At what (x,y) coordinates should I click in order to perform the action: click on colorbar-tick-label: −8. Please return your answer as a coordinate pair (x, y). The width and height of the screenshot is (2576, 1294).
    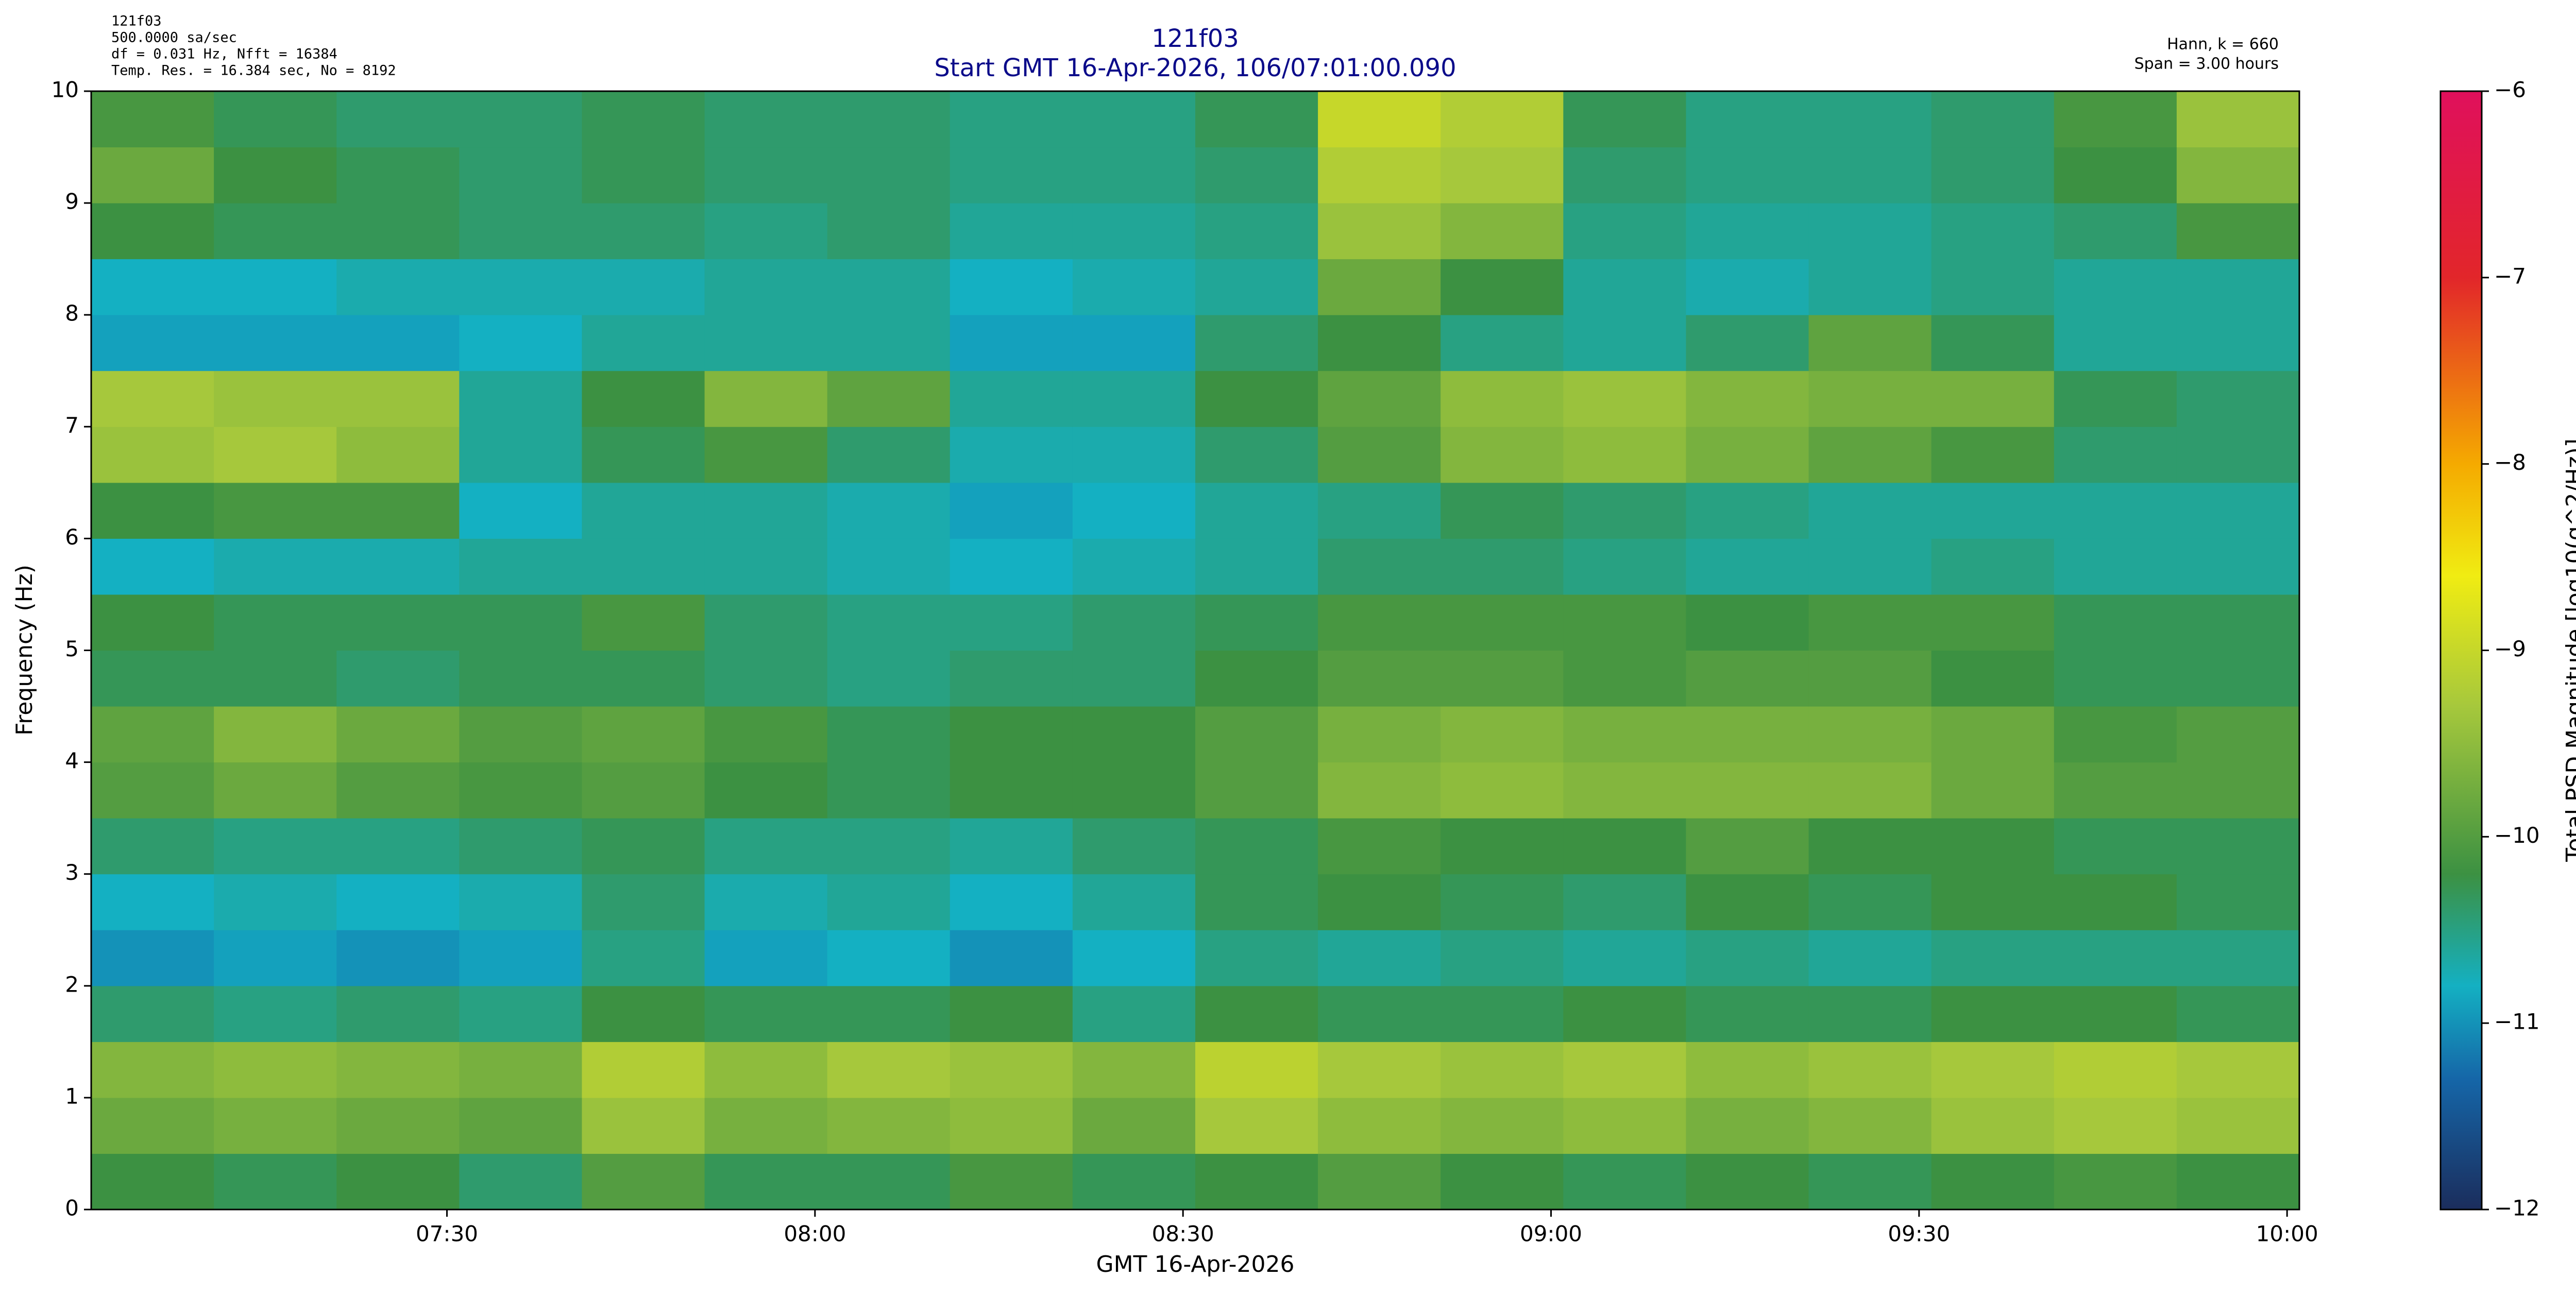
    Looking at the image, I should click on (2510, 462).